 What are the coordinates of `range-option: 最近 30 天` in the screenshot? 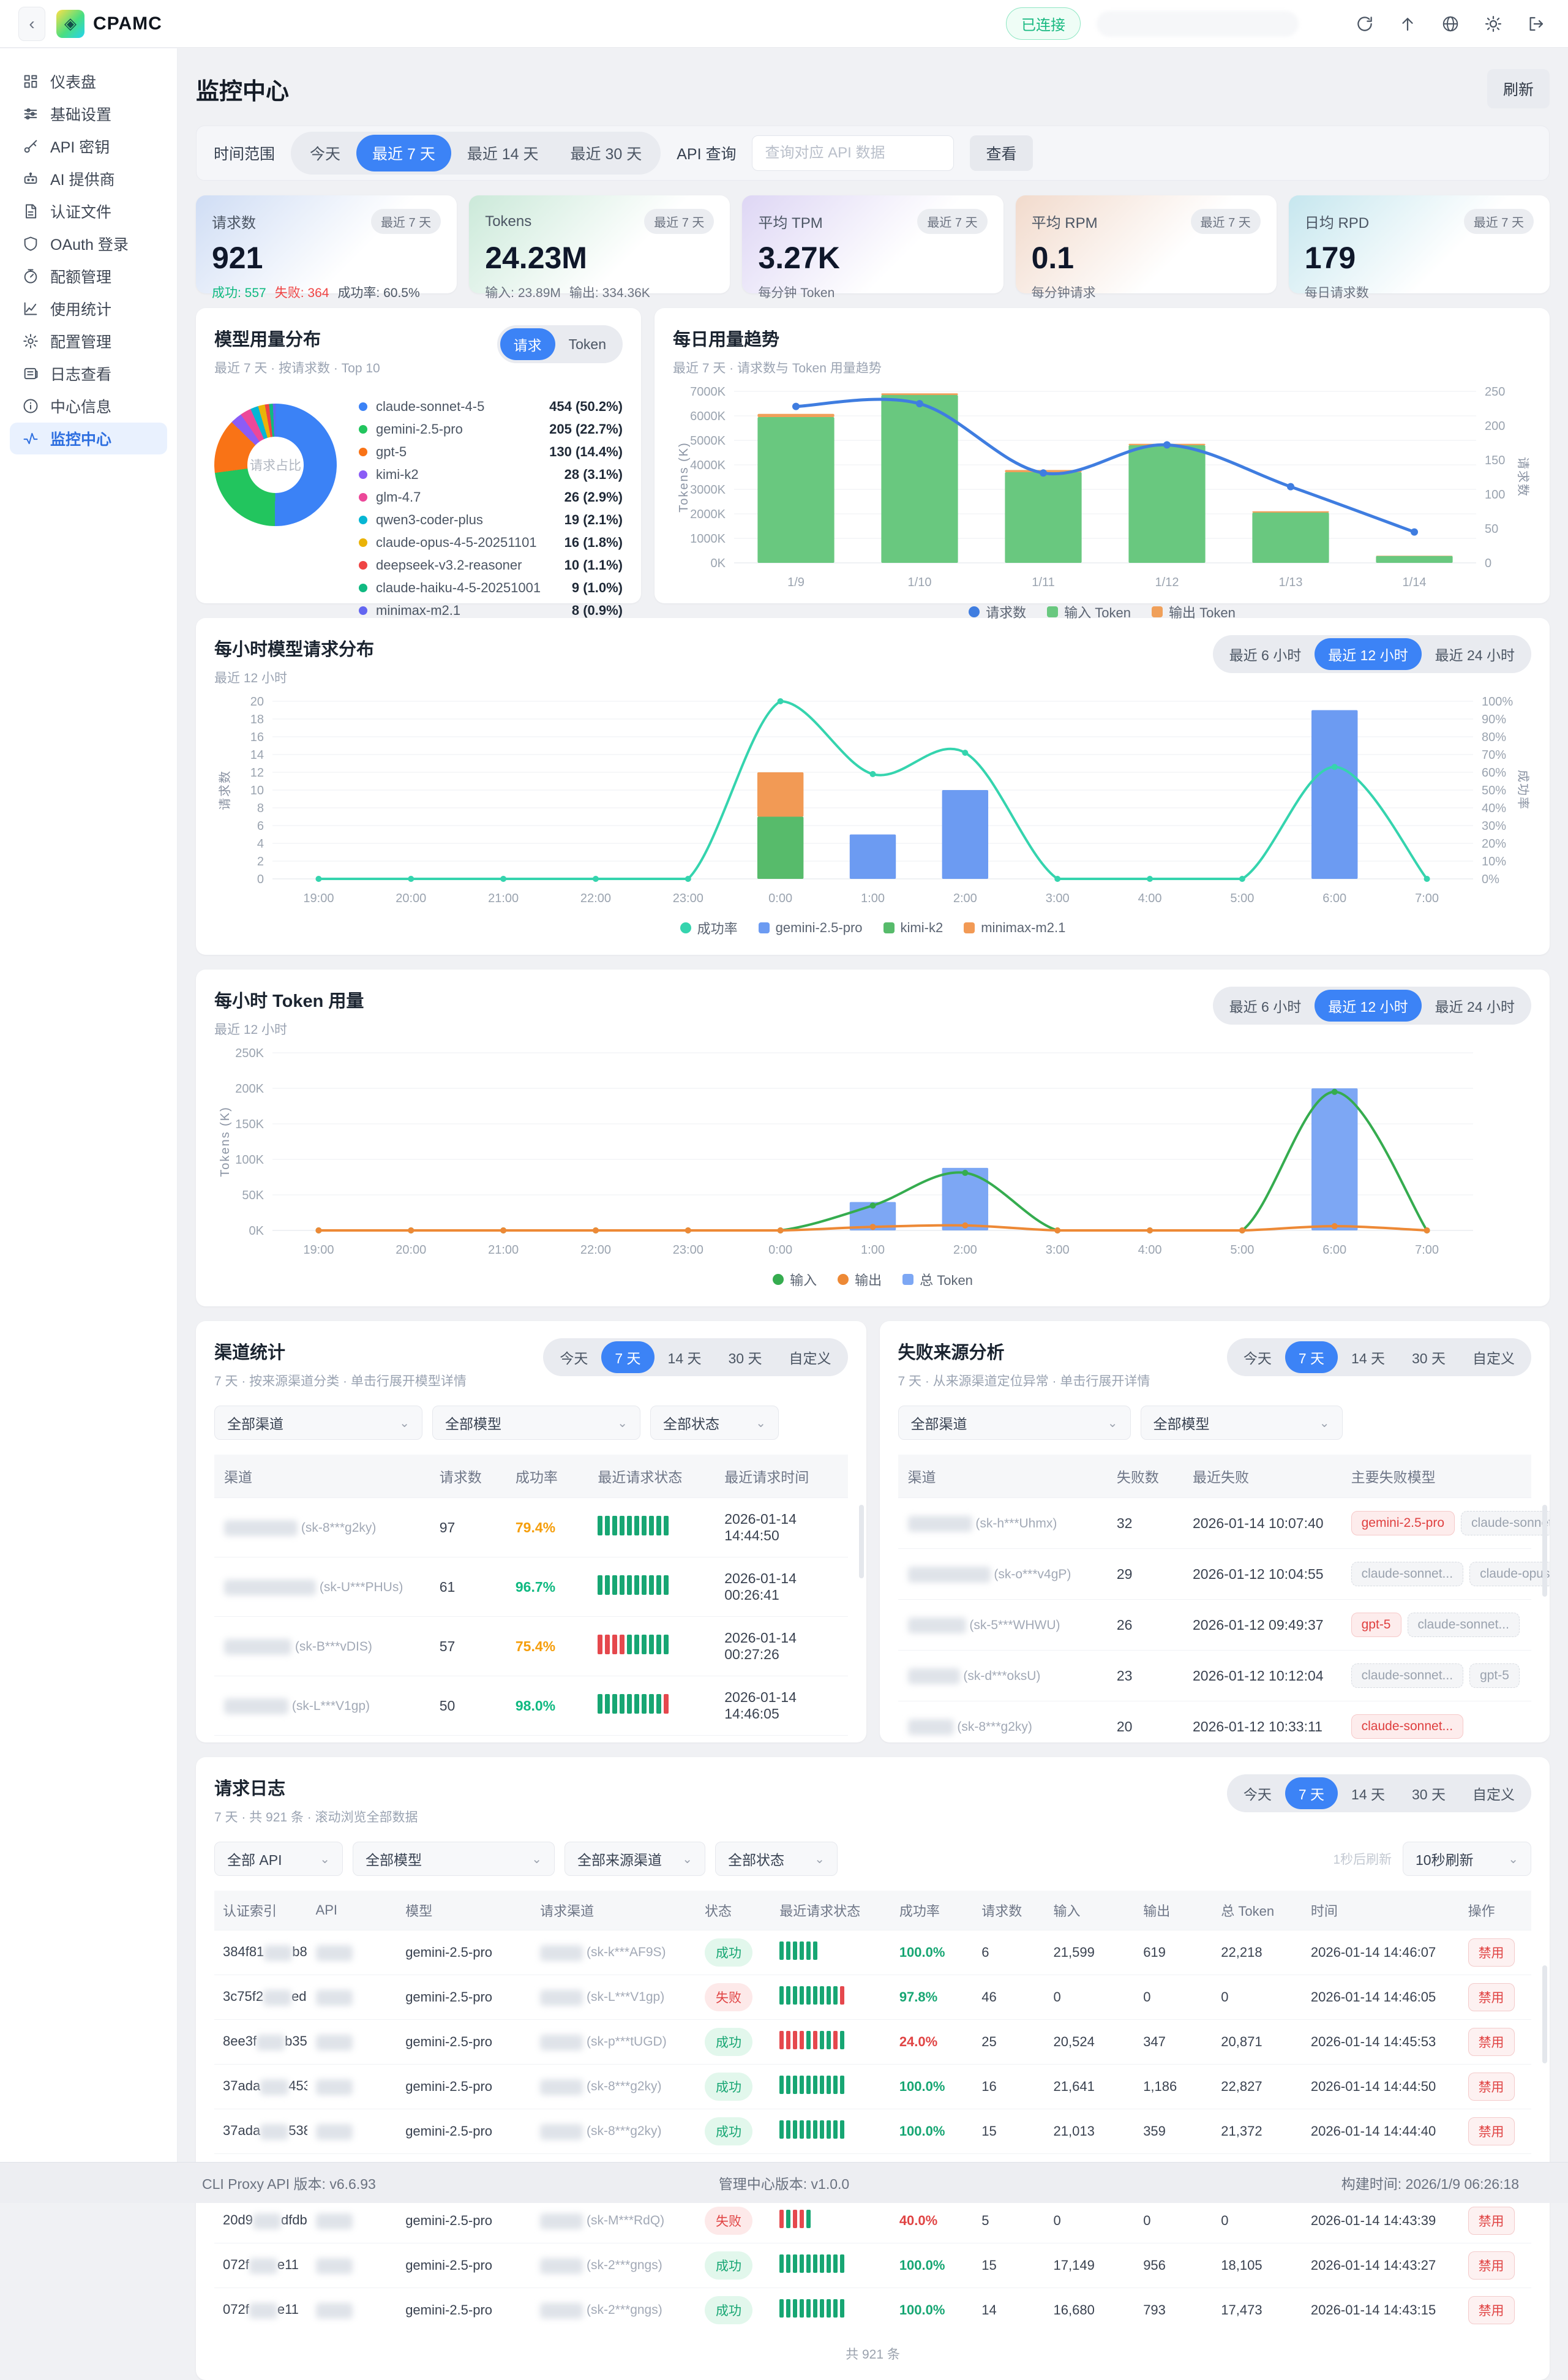 It's located at (606, 153).